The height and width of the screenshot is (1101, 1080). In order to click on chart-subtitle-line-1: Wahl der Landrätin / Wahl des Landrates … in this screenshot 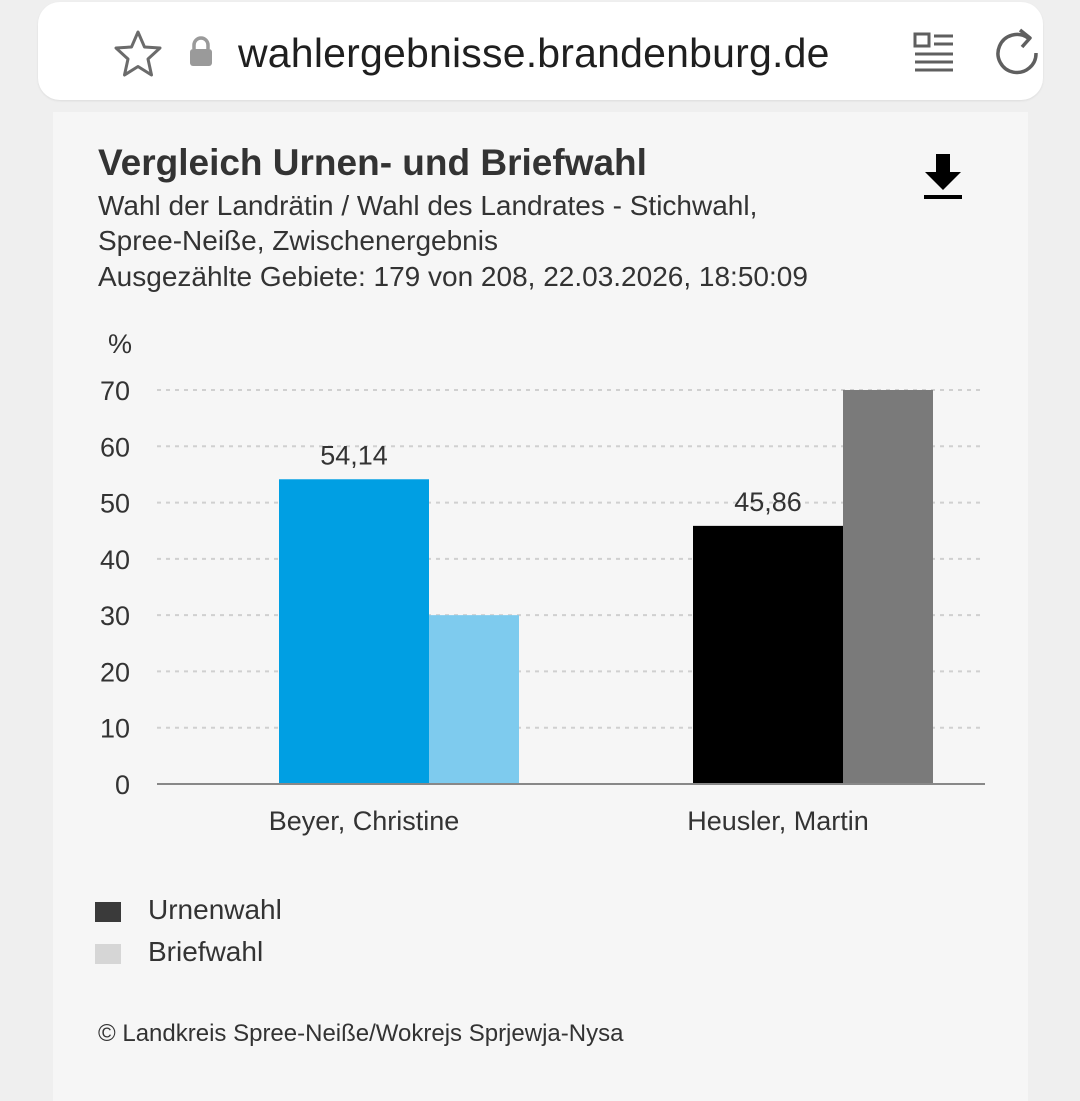, I will do `click(428, 205)`.